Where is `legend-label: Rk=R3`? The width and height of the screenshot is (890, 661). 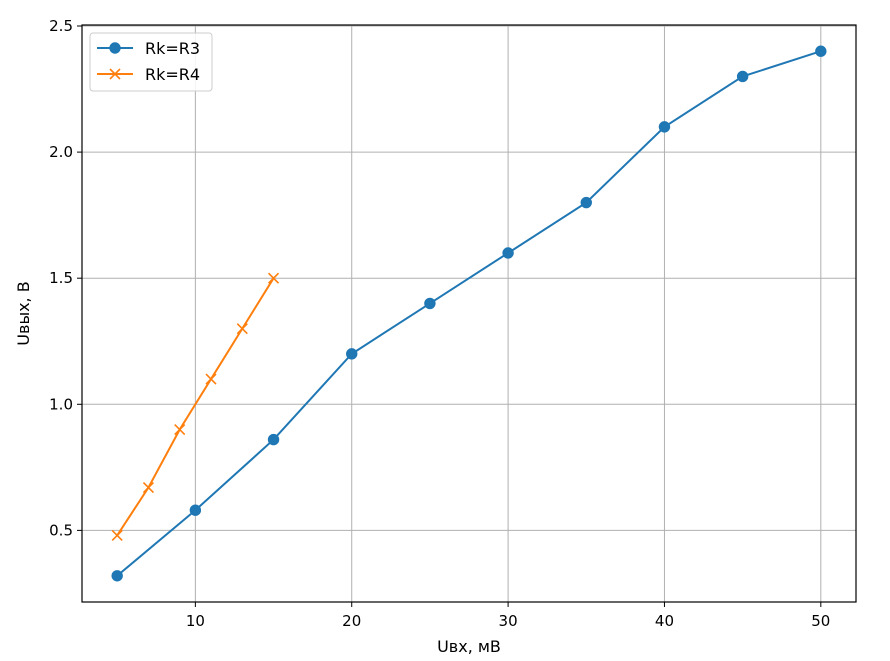
legend-label: Rk=R3 is located at coordinates (172, 48).